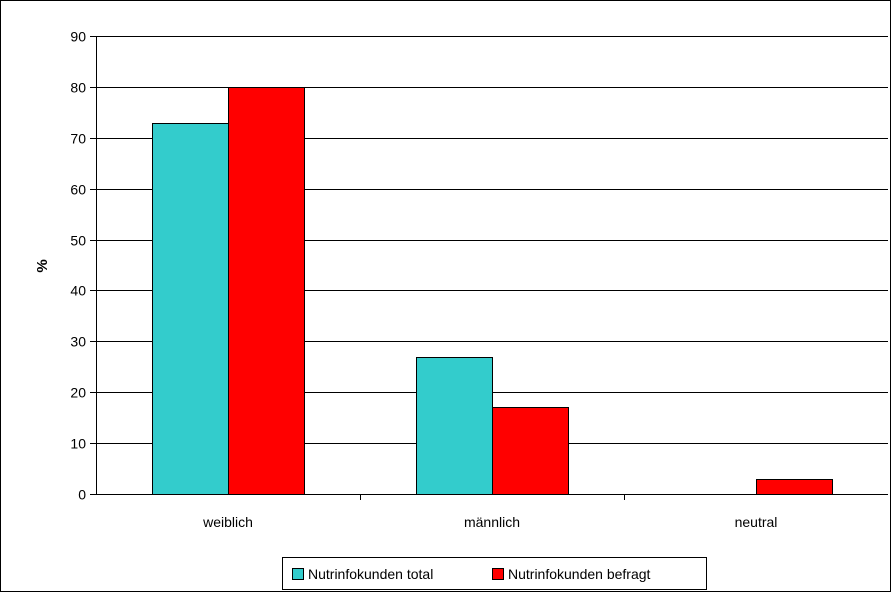 The width and height of the screenshot is (891, 592). Describe the element at coordinates (78, 393) in the screenshot. I see `y-tick-label: 20` at that location.